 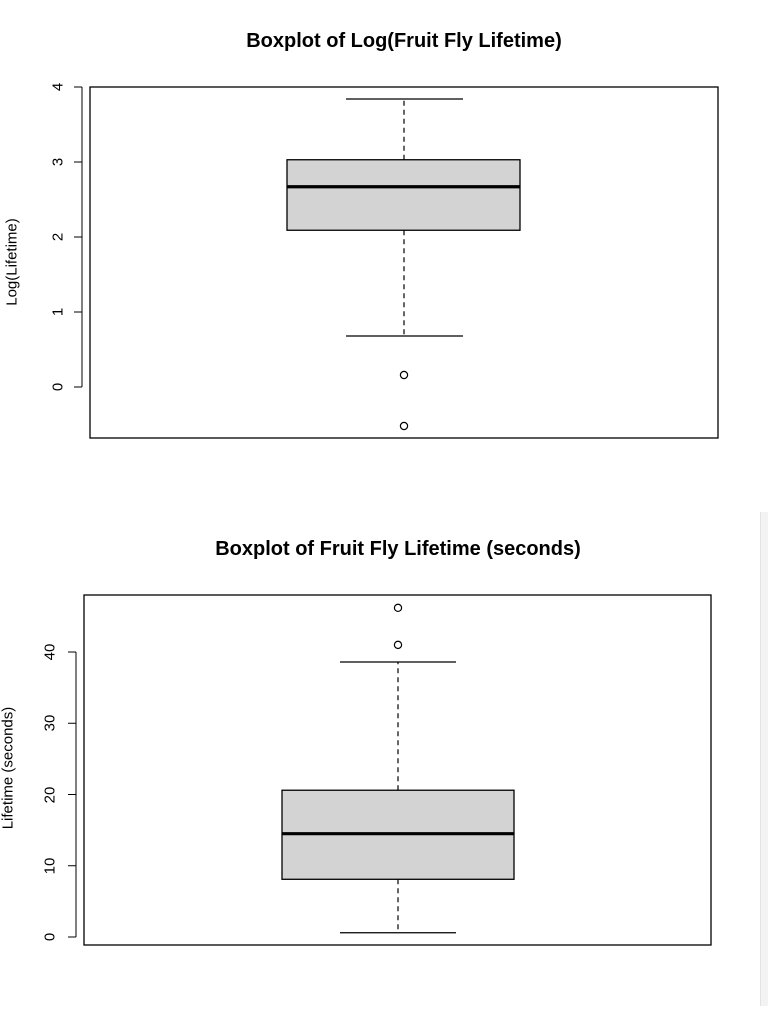 I want to click on chart-title: Boxplot of Fruit Fly Lifetime (seconds), so click(x=398, y=549).